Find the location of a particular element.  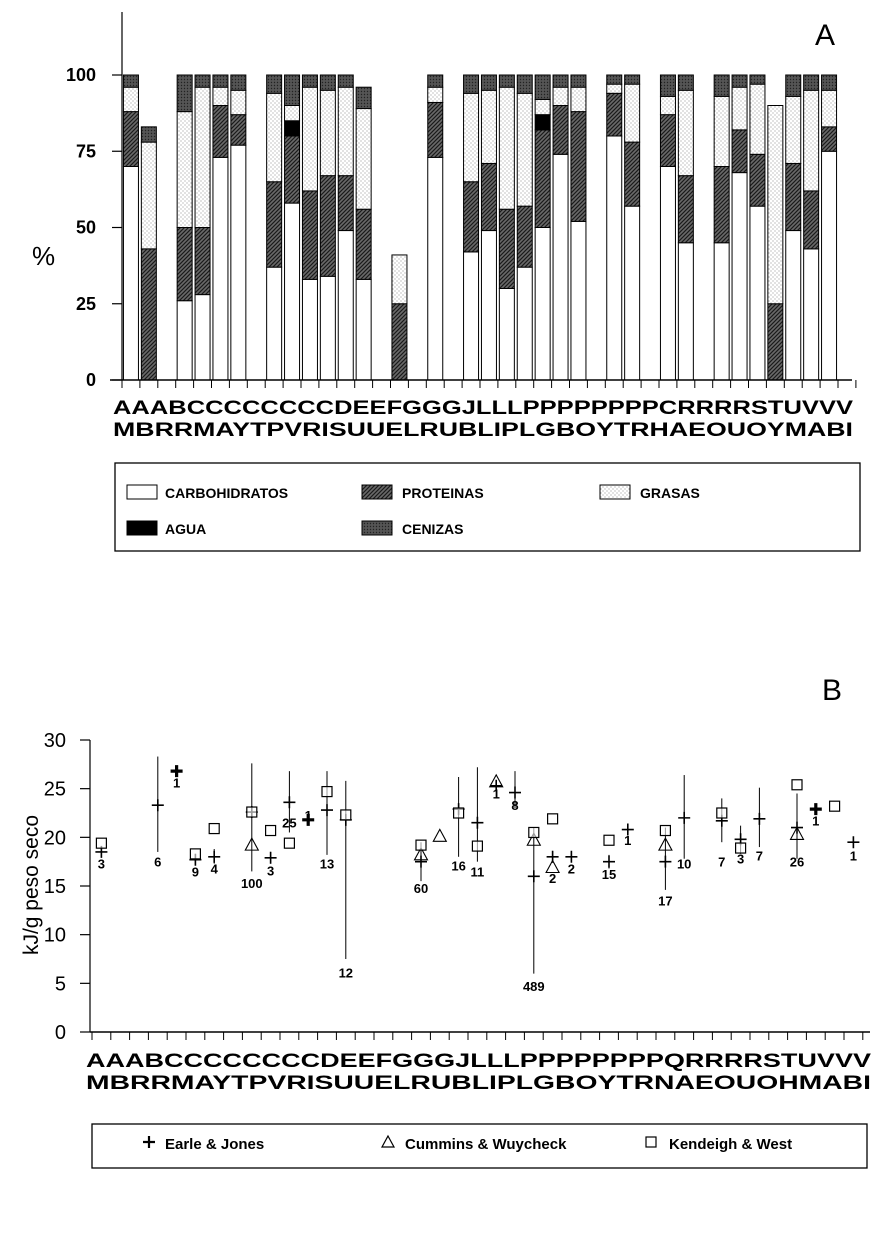

legend-marker-cummins is located at coordinates (388, 1141).